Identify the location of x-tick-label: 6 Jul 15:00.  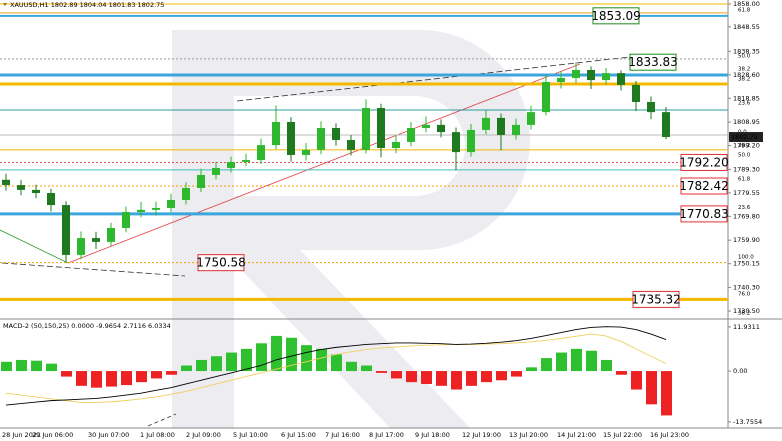
(298, 435).